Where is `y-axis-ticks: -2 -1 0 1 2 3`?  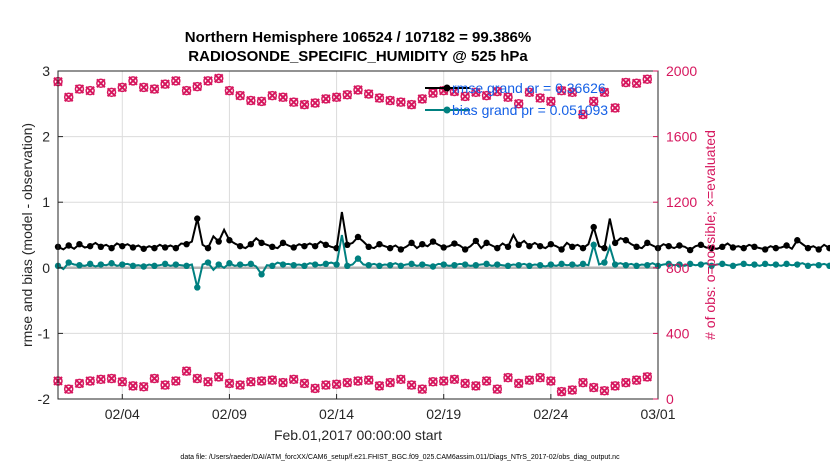
y-axis-ticks: -2 -1 0 1 2 3 is located at coordinates (50, 235).